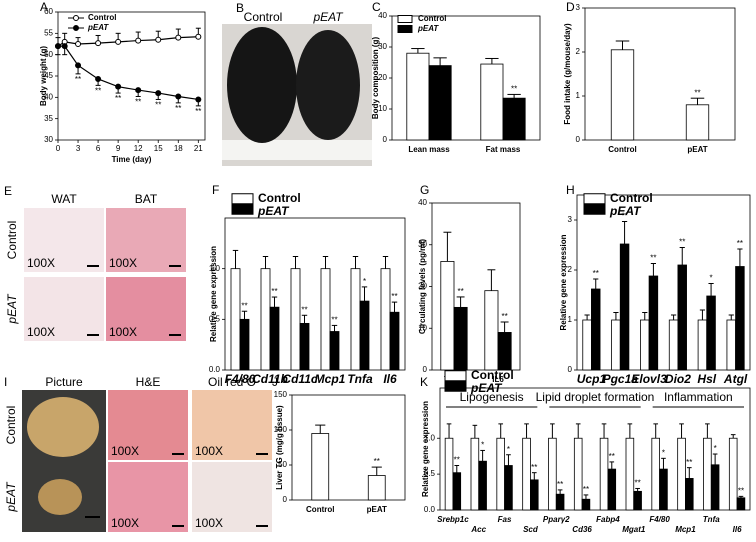 The height and width of the screenshot is (542, 756). I want to click on y-tick-label: 50, so click(282, 464).